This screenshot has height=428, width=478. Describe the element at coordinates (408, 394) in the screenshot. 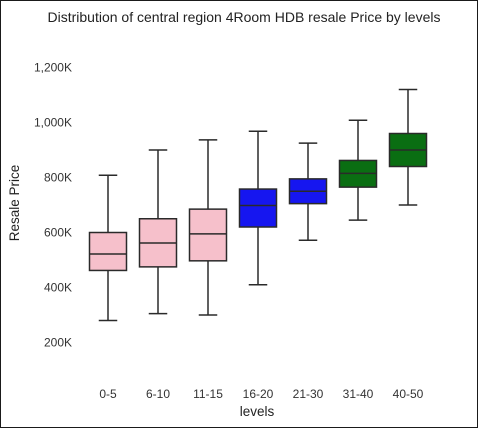

I see `x-tick-label: 40-50` at that location.